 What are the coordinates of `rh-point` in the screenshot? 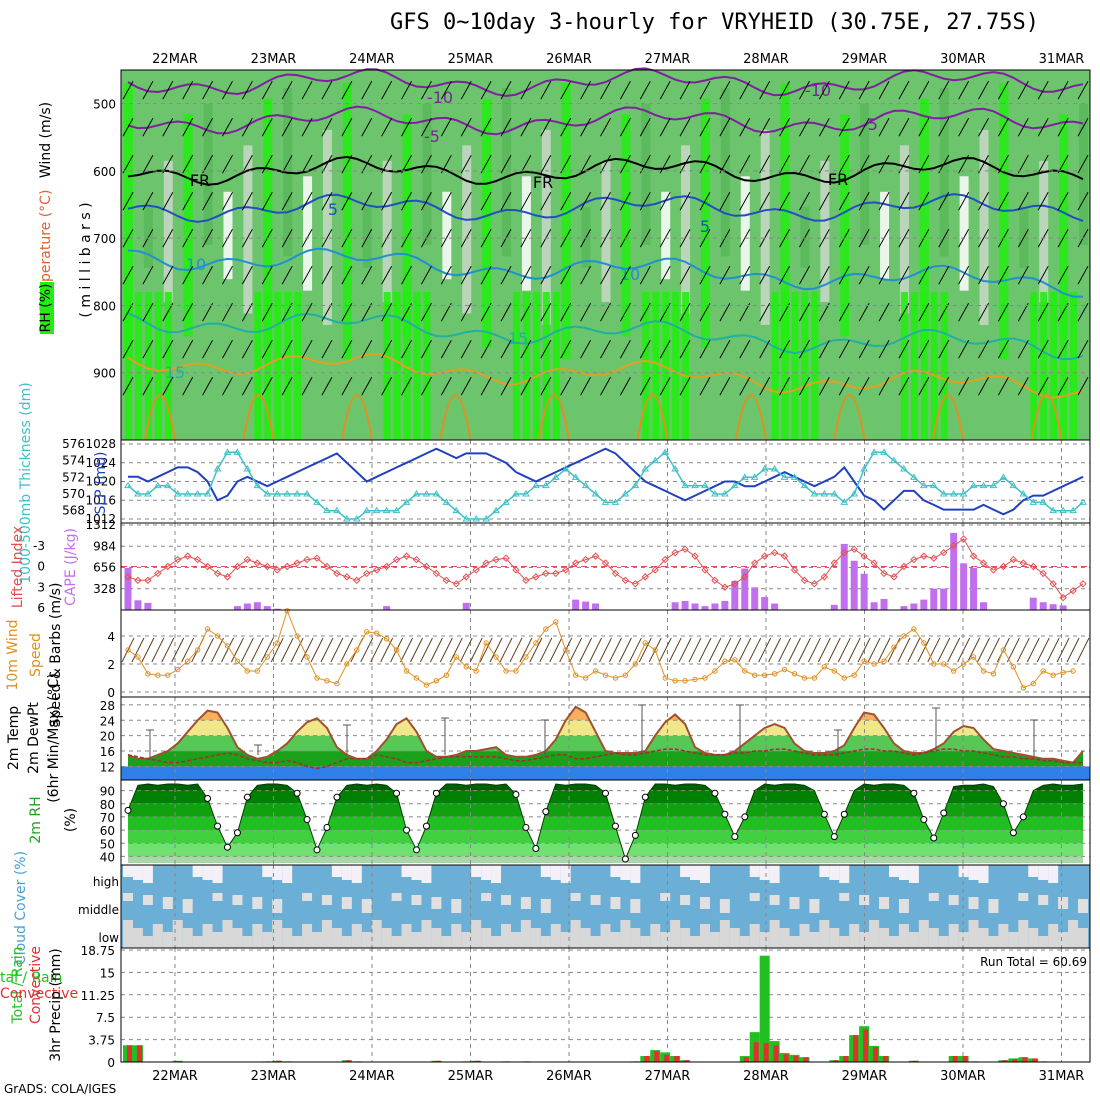 It's located at (436, 793).